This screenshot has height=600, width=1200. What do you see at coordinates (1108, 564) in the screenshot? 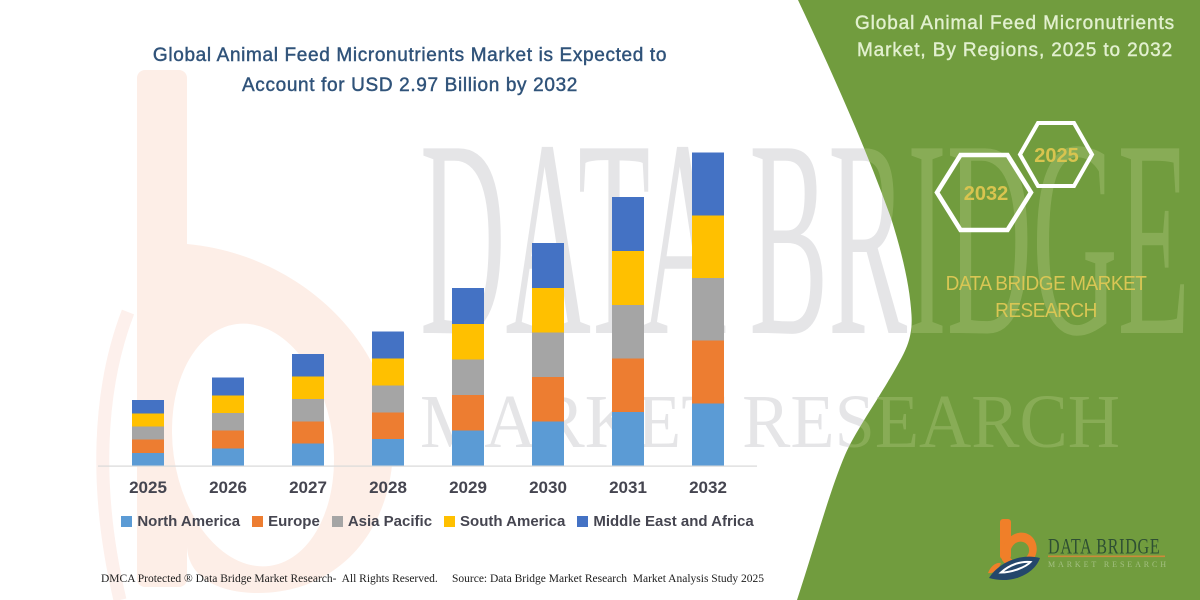
I see `svg-text: MARKET RESEARCH` at bounding box center [1108, 564].